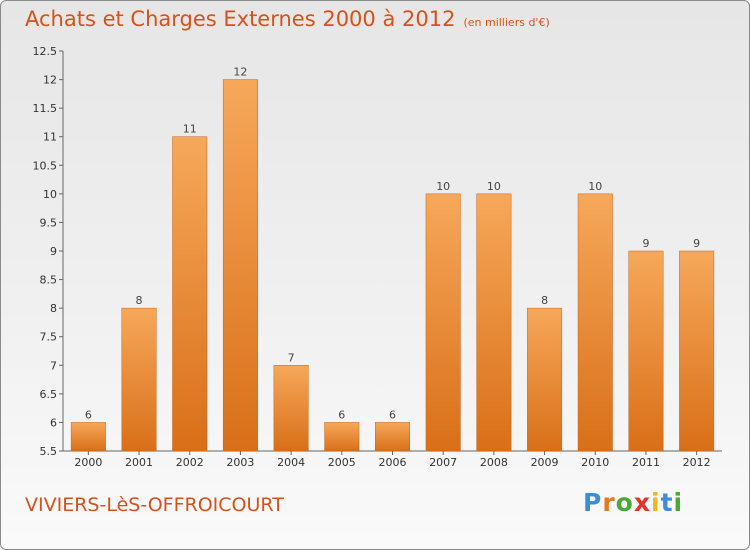  I want to click on y-tick-label: 7.5, so click(49, 337).